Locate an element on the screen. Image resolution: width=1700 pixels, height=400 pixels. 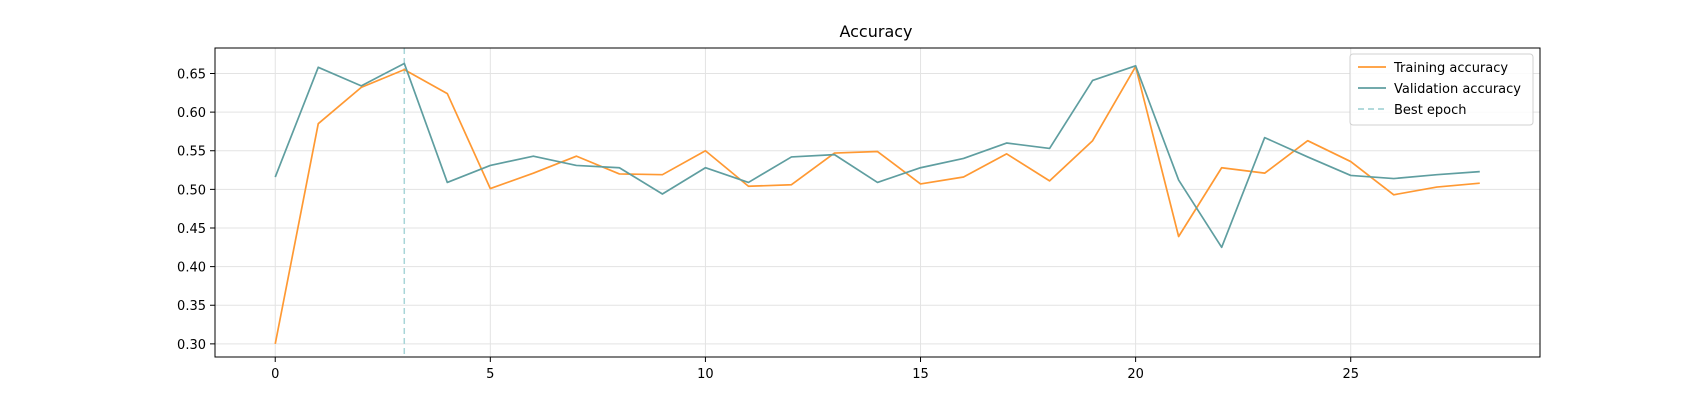
legend-box is located at coordinates (1441, 89).